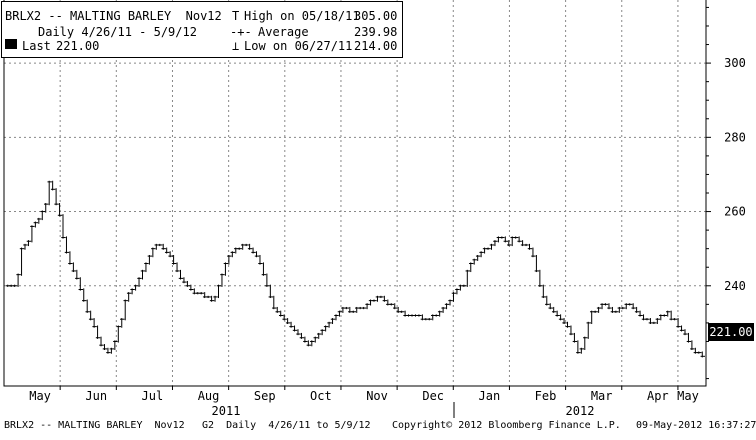 The width and height of the screenshot is (756, 440). What do you see at coordinates (11, 44) in the screenshot?
I see `last-swatch` at bounding box center [11, 44].